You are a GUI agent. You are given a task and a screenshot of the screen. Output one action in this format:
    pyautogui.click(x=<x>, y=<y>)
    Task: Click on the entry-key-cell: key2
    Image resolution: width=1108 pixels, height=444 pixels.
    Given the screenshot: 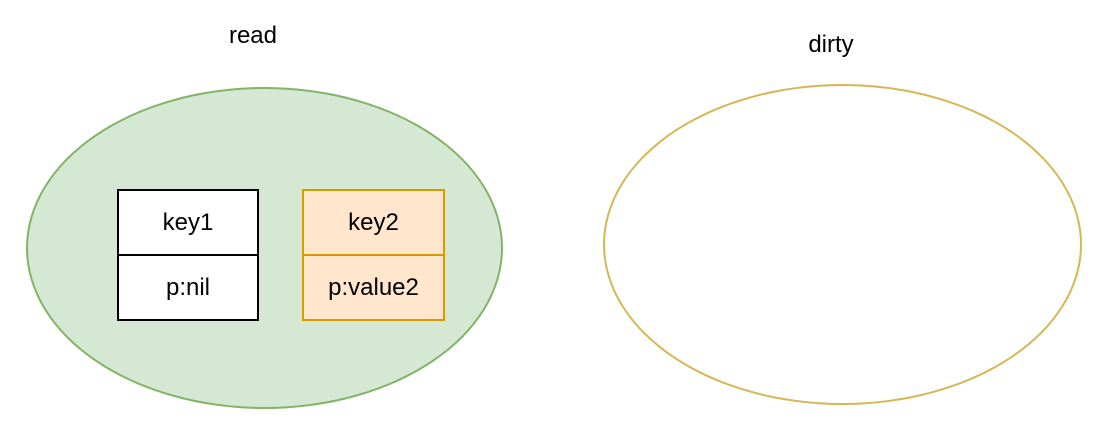 What is the action you would take?
    pyautogui.click(x=373, y=223)
    